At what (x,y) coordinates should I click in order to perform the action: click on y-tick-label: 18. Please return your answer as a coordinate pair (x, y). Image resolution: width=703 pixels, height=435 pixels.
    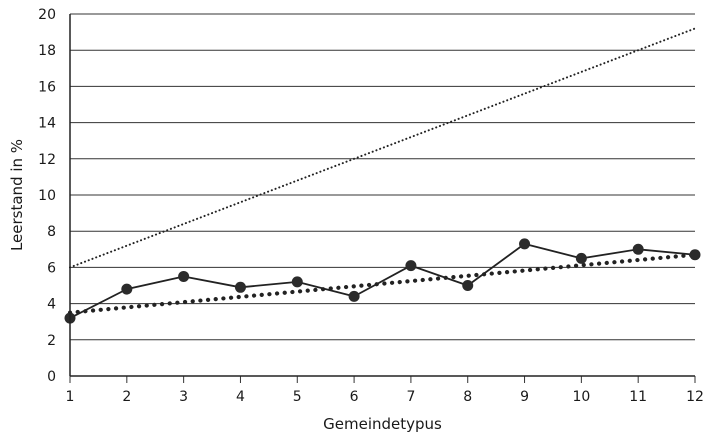
    Looking at the image, I should click on (47, 51).